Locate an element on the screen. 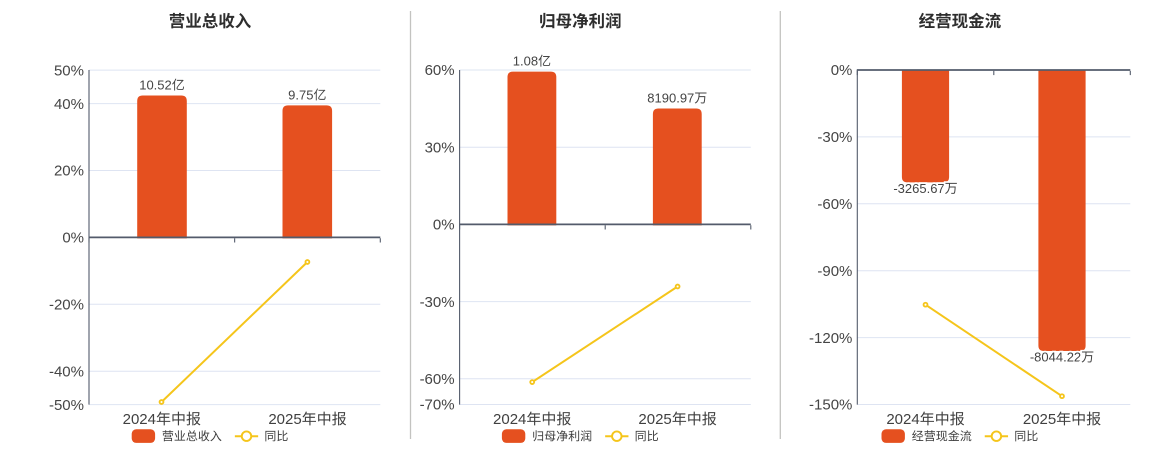 This screenshot has width=1160, height=455. svg-text: 40% is located at coordinates (69, 104).